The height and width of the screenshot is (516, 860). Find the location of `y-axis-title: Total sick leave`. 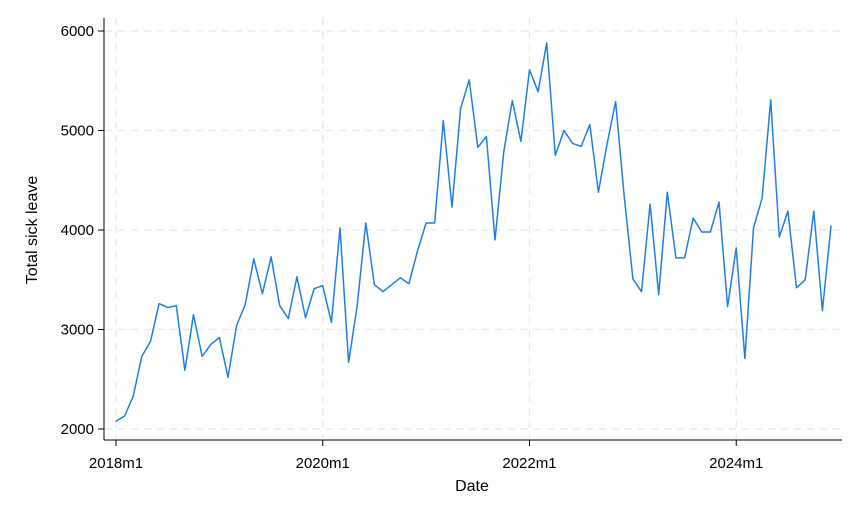

y-axis-title: Total sick leave is located at coordinates (32, 230).